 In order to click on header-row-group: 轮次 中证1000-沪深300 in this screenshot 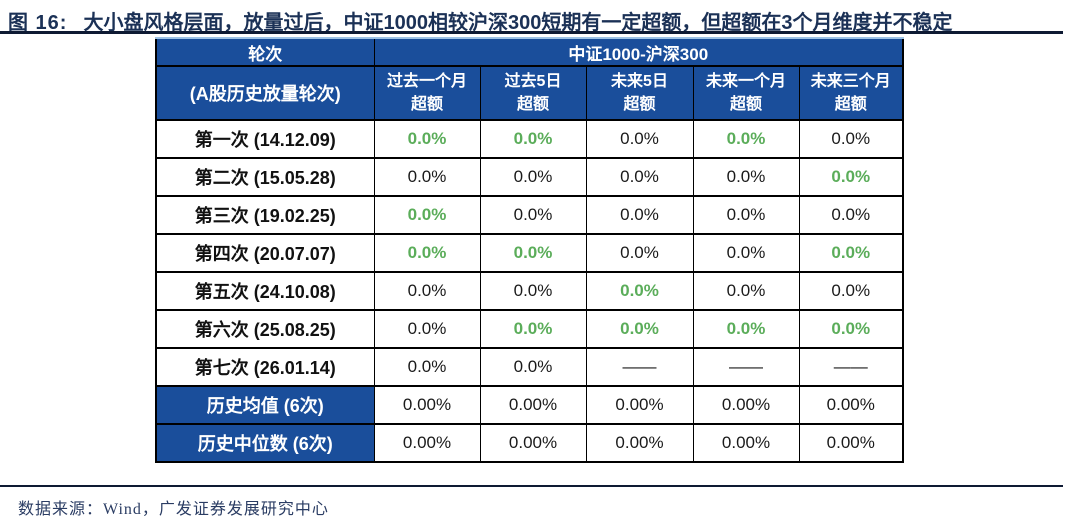, I will do `click(529, 52)`.